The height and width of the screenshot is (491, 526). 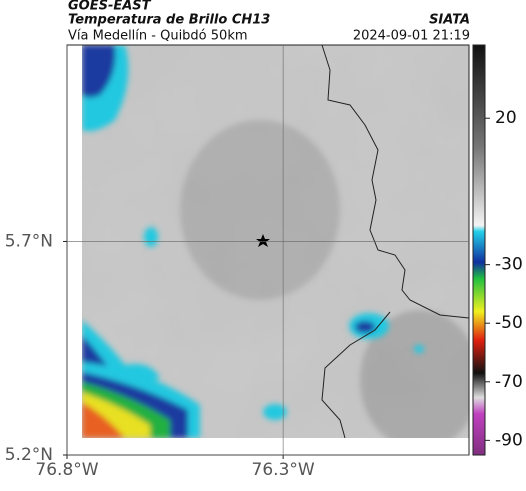 I want to click on datetime: 2024-09-01 21:19, so click(x=411, y=36).